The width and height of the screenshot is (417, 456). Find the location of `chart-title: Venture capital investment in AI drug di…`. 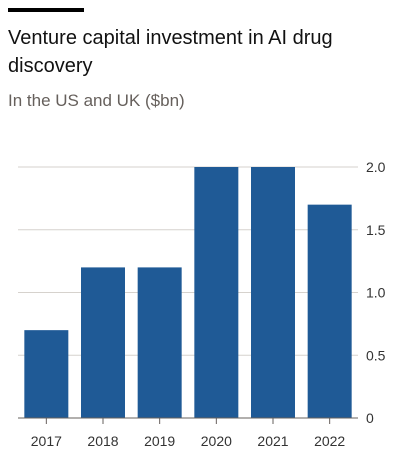

chart-title: Venture capital investment in AI drug di… is located at coordinates (170, 52).